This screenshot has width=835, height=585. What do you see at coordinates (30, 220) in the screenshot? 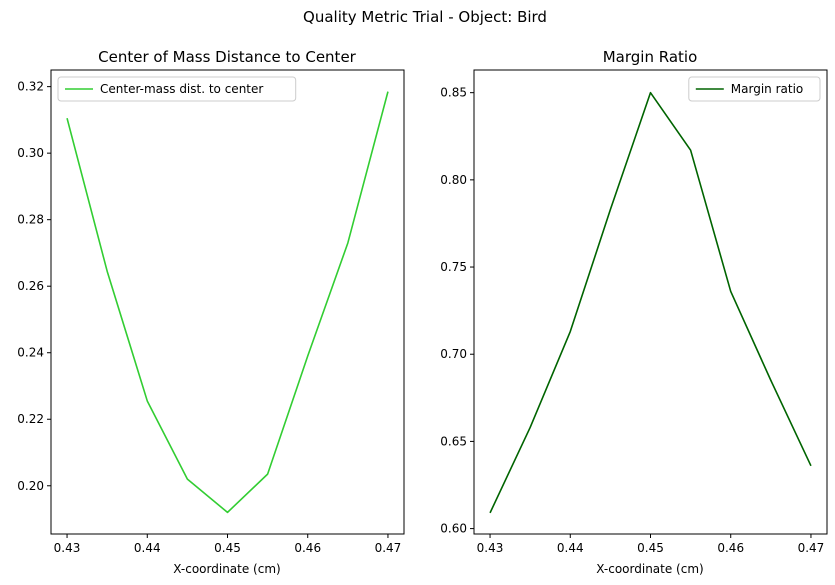
I see `y-tick-label: 0.28` at bounding box center [30, 220].